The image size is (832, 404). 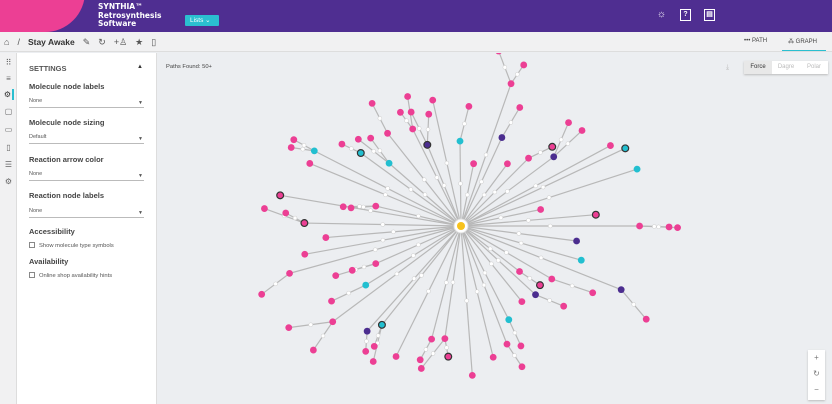 What do you see at coordinates (86, 103) in the screenshot?
I see `molecule-labels-select: None ▼` at bounding box center [86, 103].